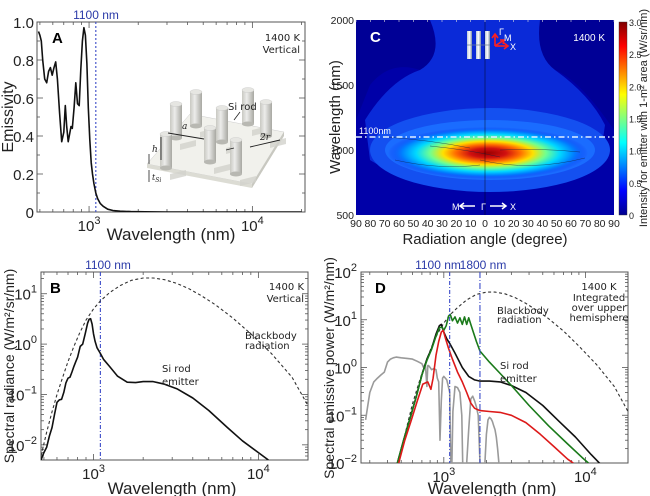  I want to click on y-tick-label: 0.8, so click(23, 61).